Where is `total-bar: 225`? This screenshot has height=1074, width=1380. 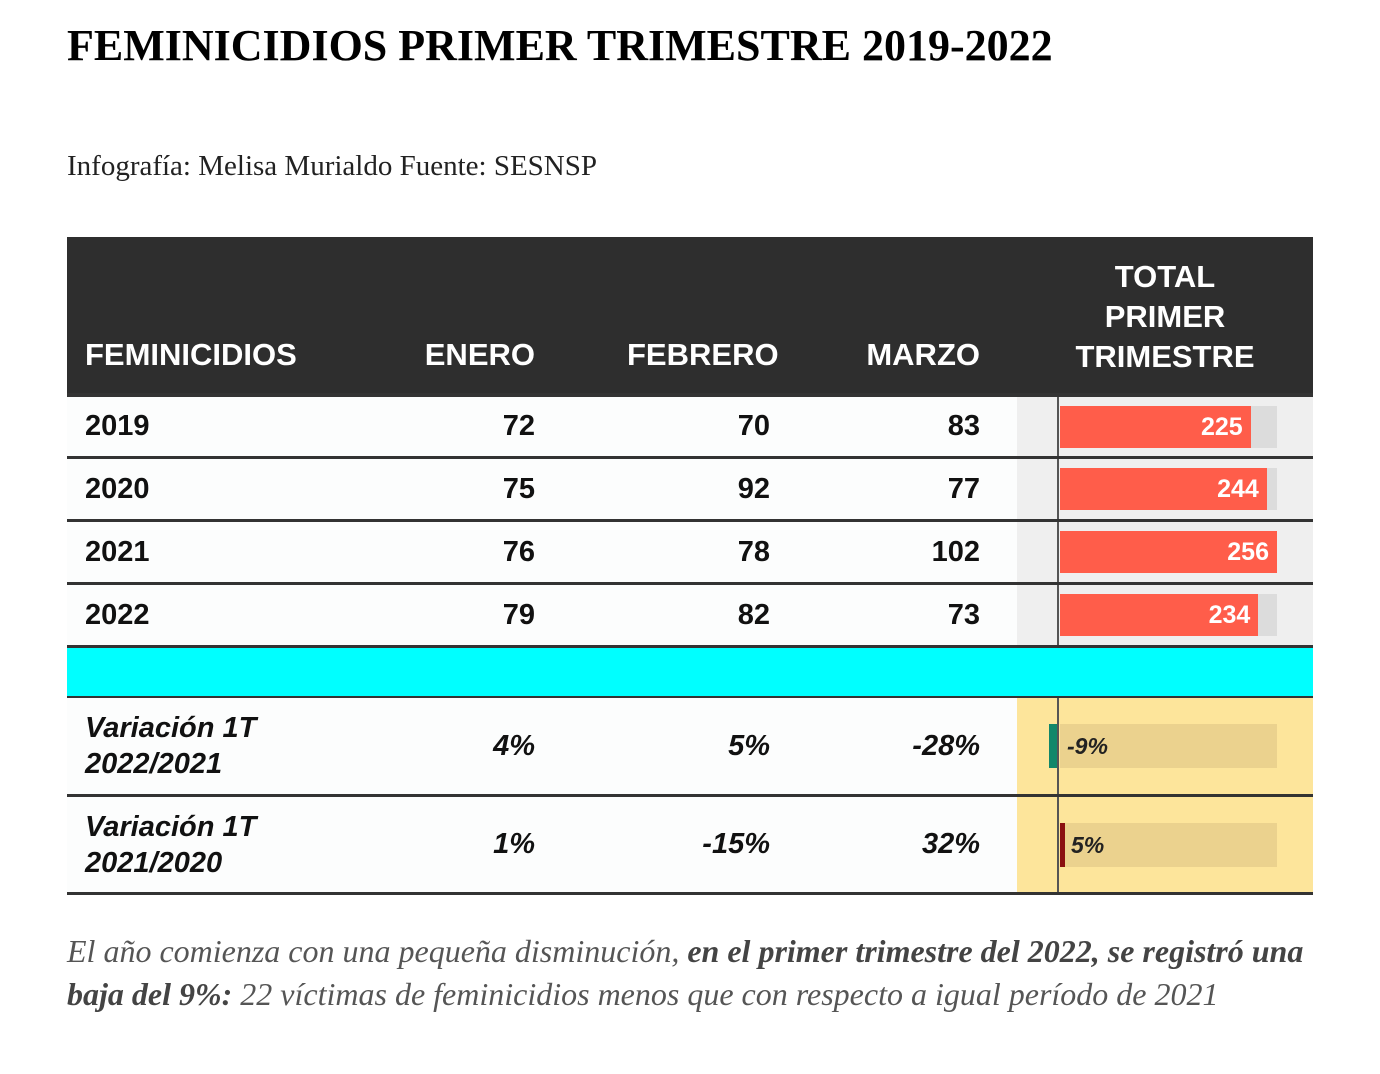 total-bar: 225 is located at coordinates (1155, 427).